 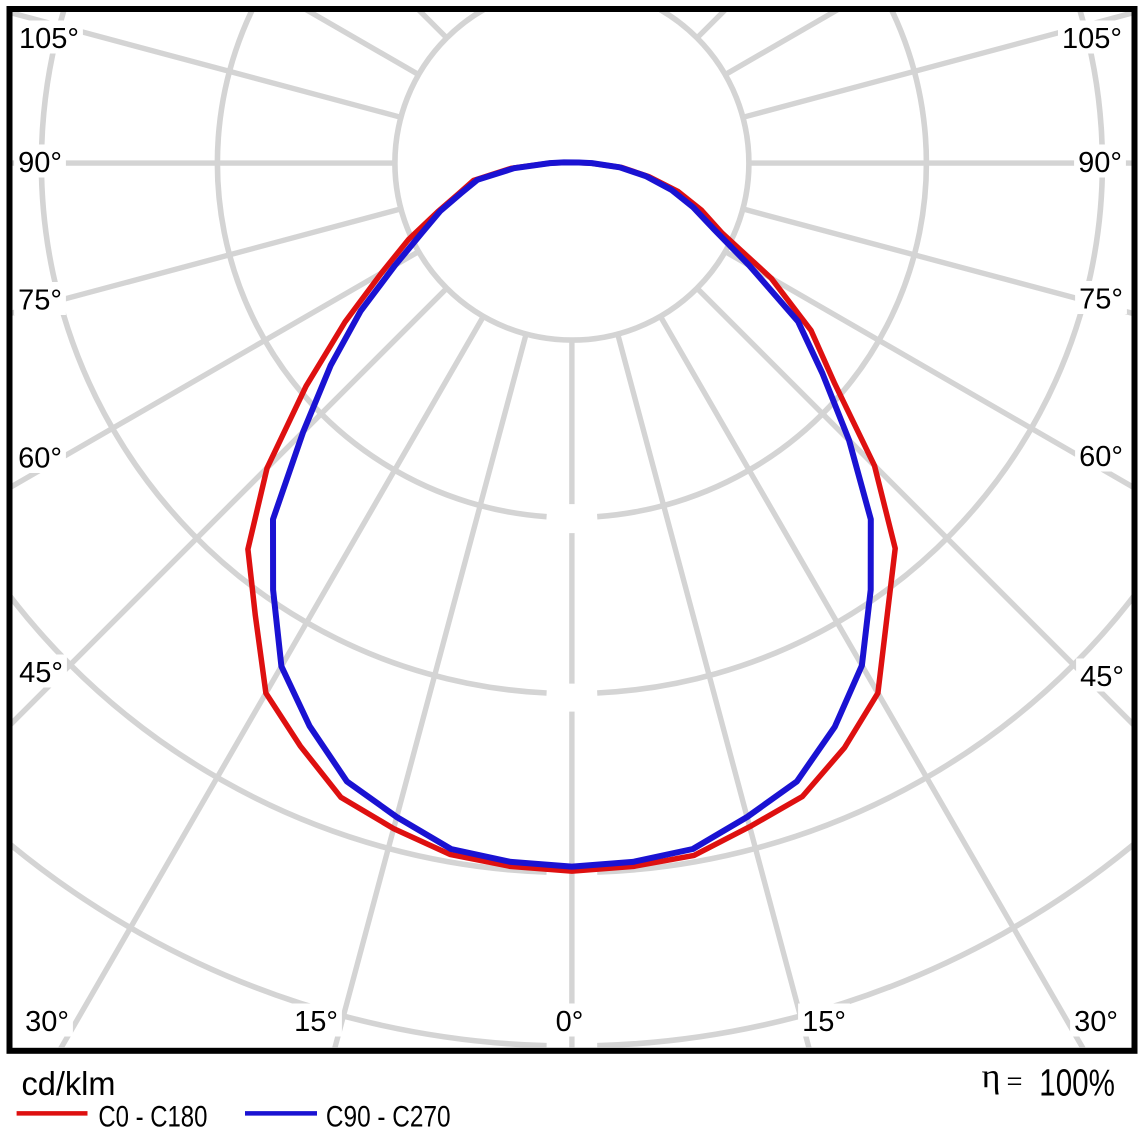 What do you see at coordinates (152, 1116) in the screenshot?
I see `svg-text: C0 - C180` at bounding box center [152, 1116].